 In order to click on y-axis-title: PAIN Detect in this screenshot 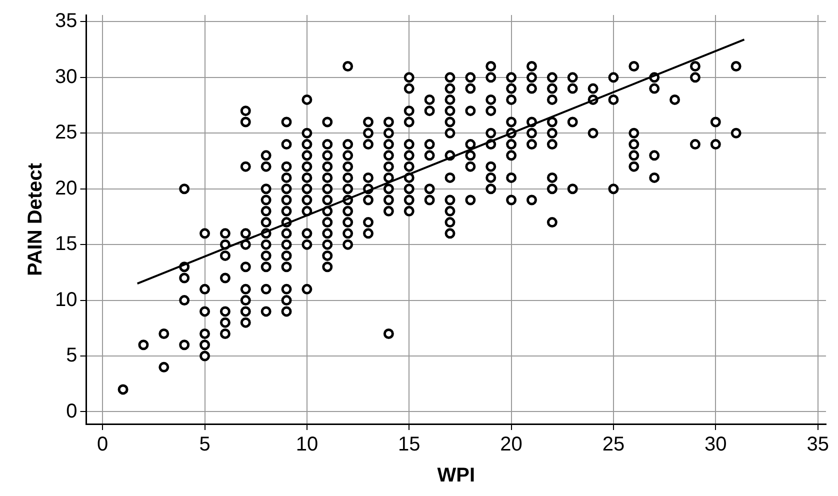, I will do `click(35, 219)`.